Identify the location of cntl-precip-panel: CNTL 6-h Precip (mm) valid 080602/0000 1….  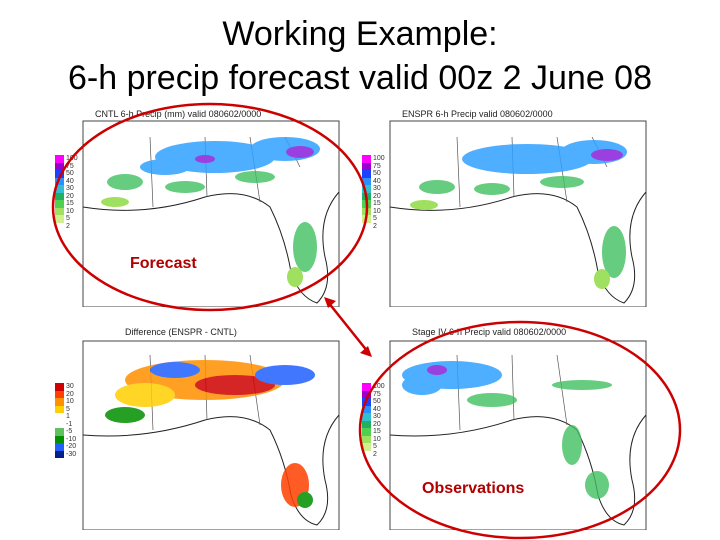
(197, 207).